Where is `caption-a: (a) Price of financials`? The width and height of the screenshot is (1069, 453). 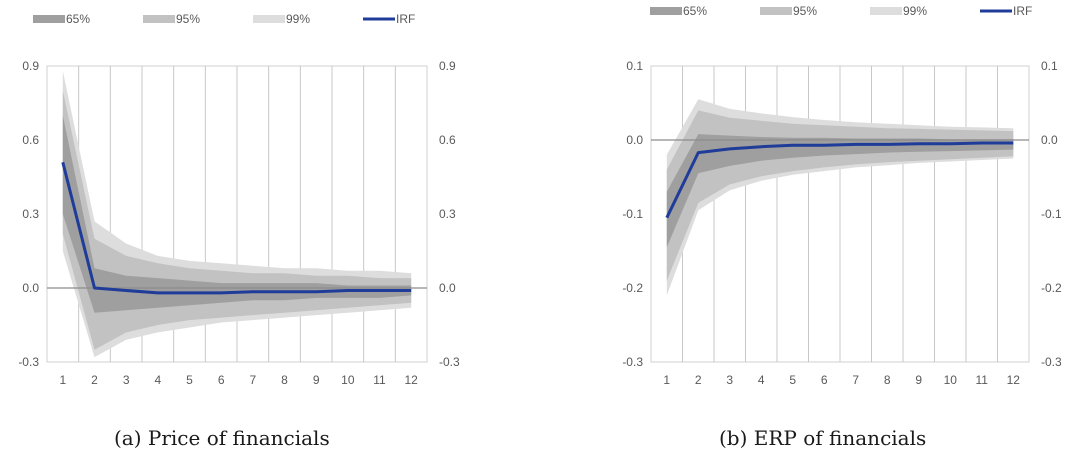
caption-a: (a) Price of financials is located at coordinates (222, 438).